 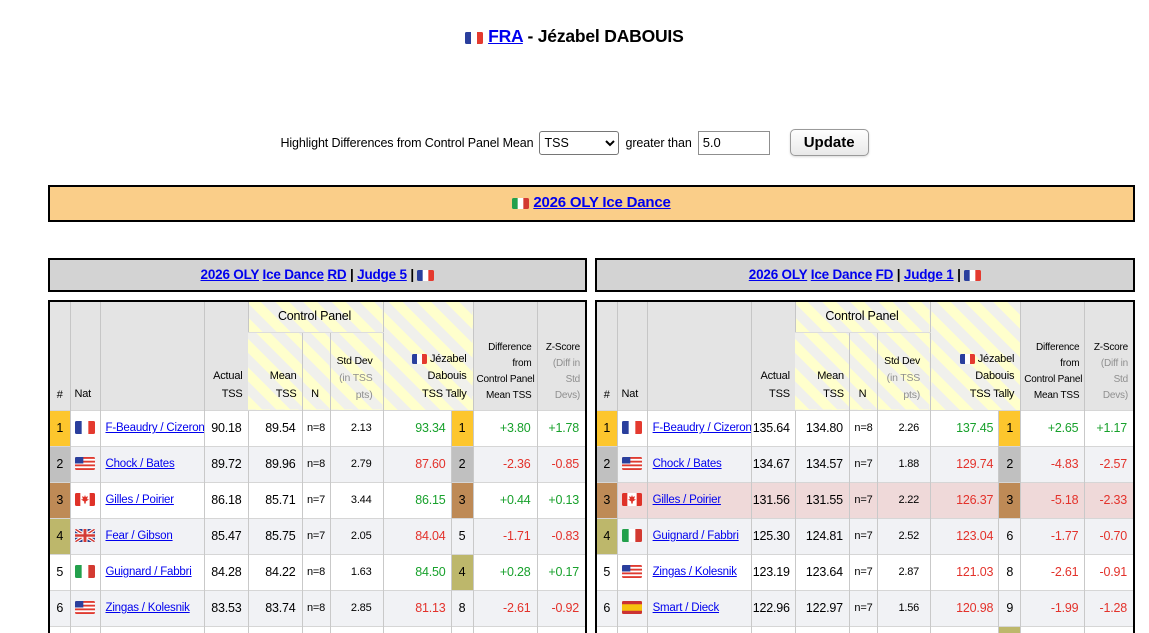 I want to click on event-link: 2026 OLY Ice Dance, so click(x=602, y=202).